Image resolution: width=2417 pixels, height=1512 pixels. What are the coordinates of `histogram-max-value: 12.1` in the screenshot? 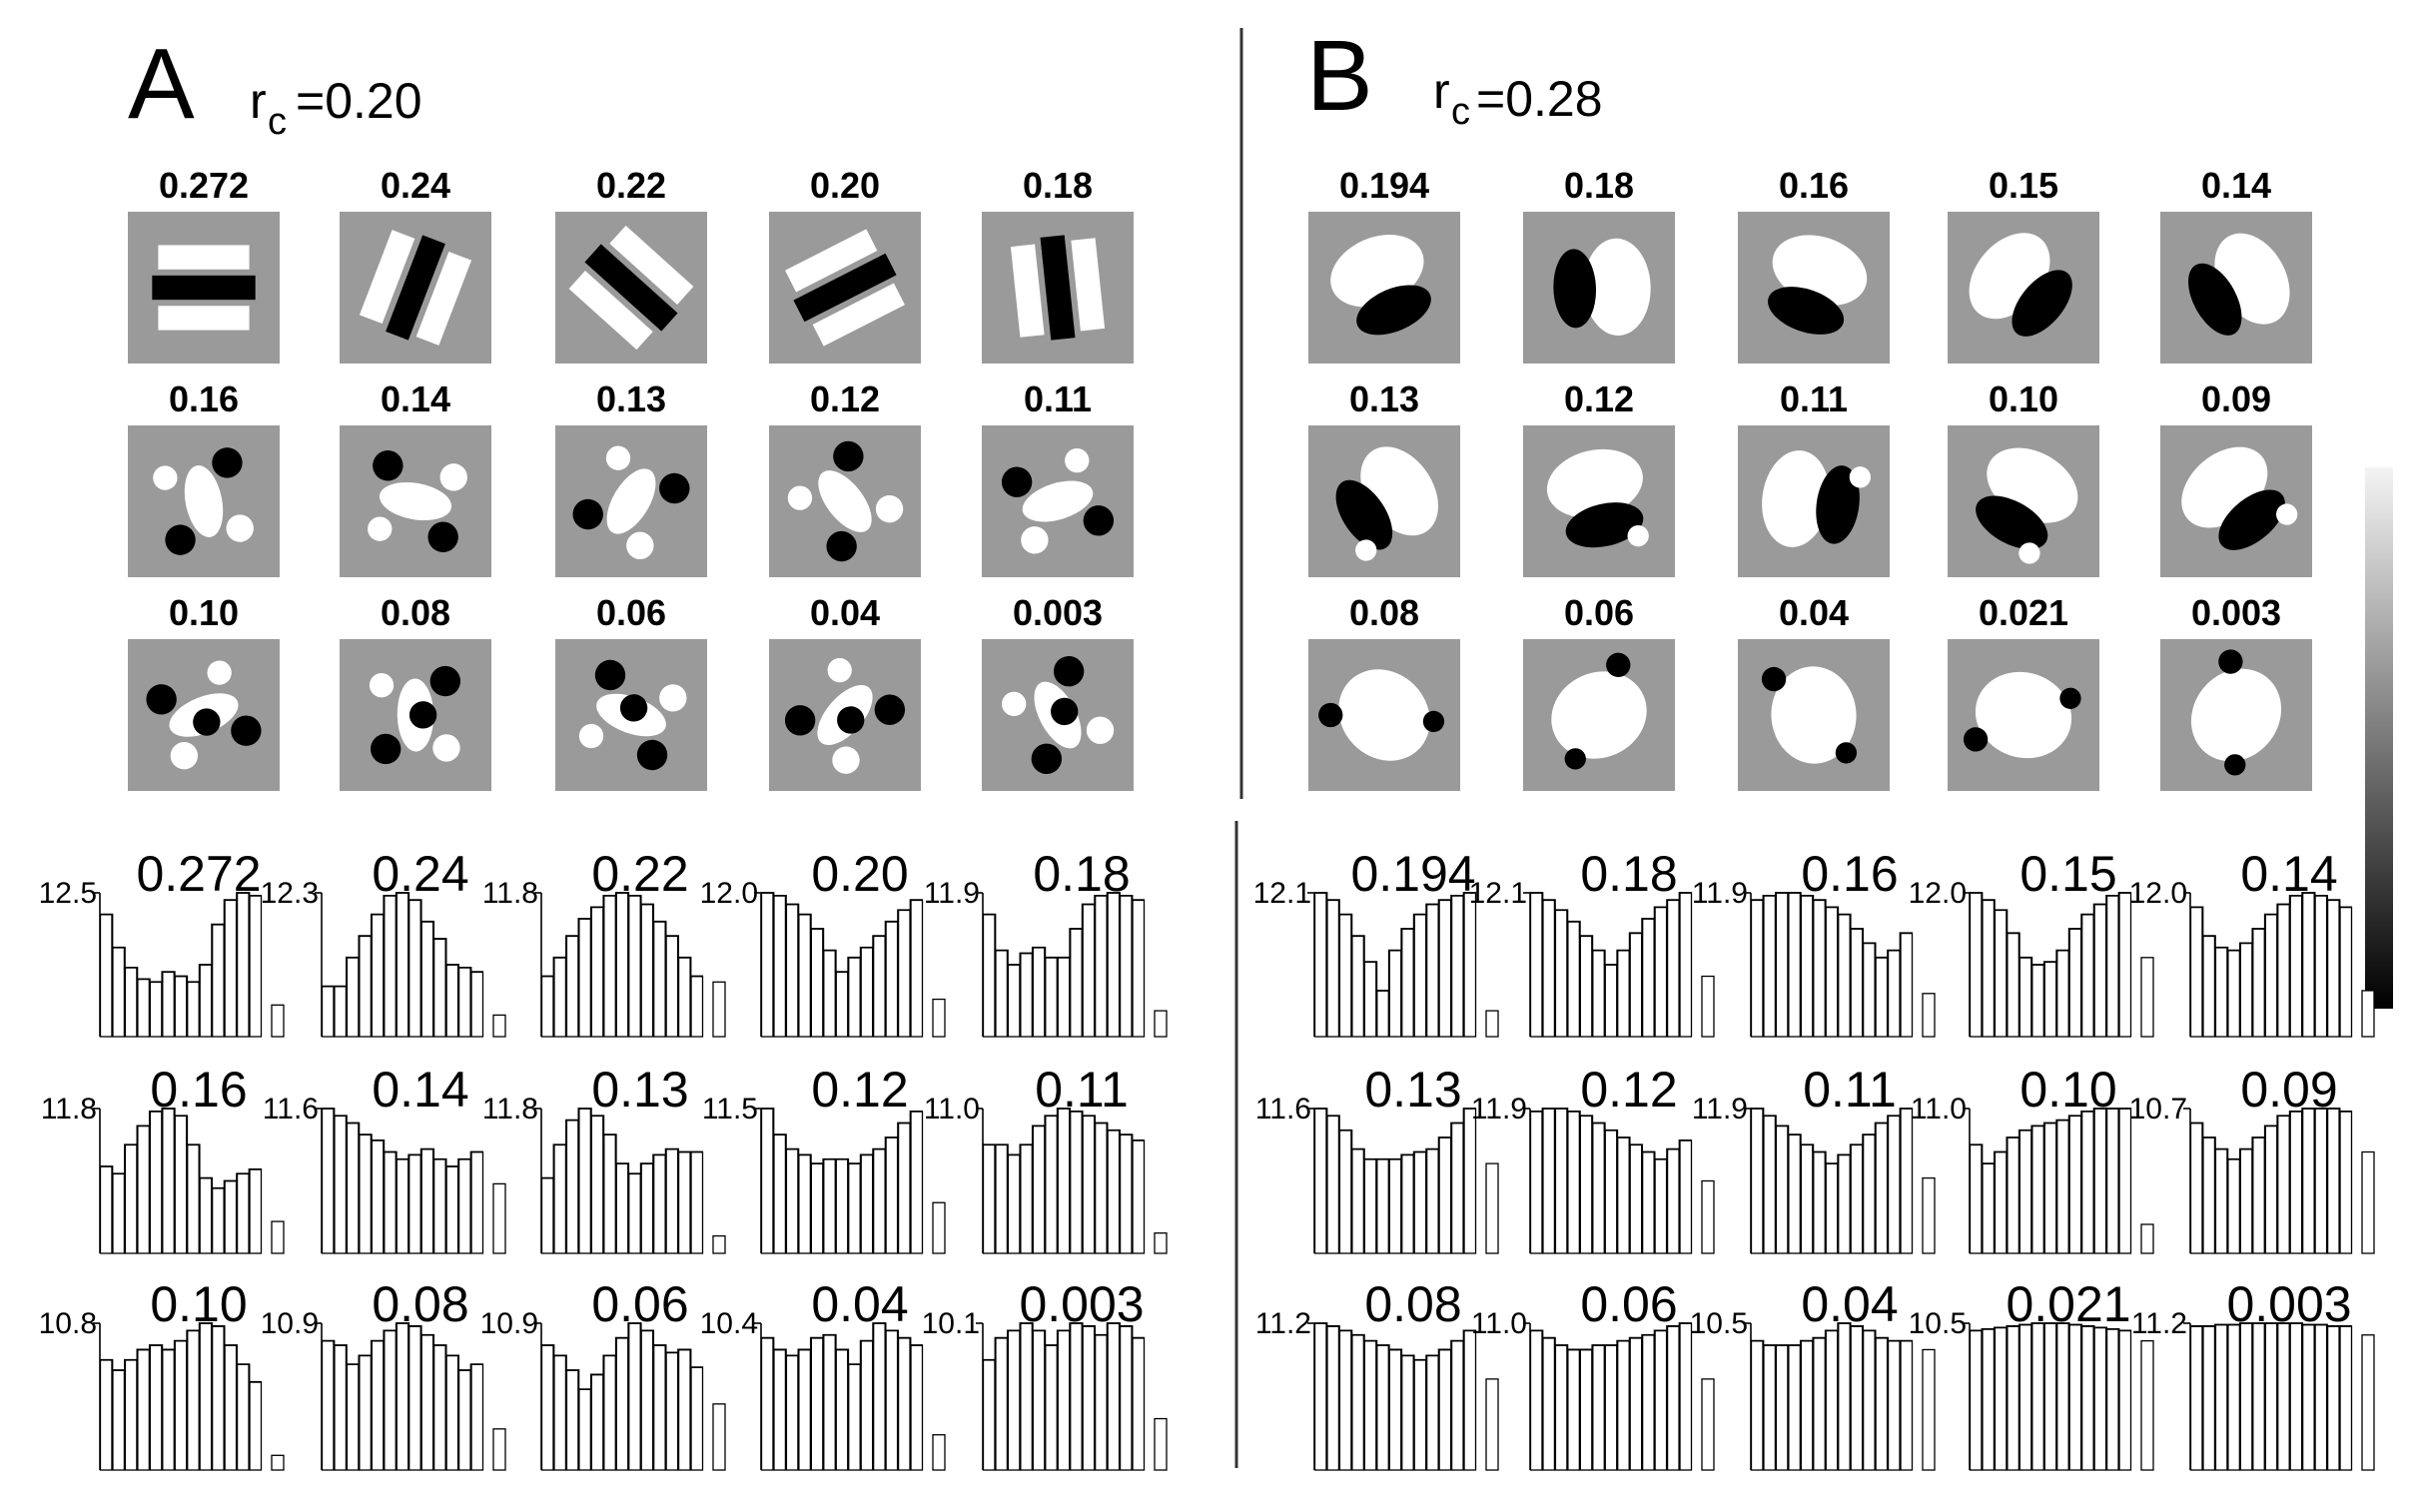 It's located at (1282, 893).